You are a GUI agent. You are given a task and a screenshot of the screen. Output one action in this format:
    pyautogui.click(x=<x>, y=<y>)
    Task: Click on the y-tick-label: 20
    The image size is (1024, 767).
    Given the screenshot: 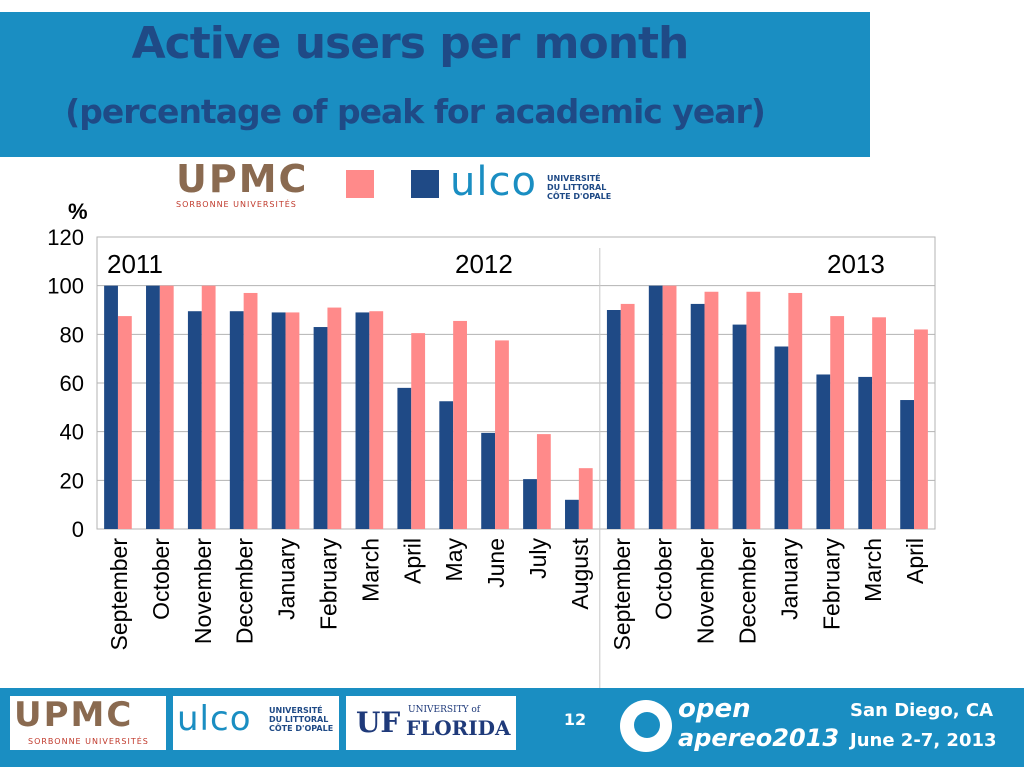 What is the action you would take?
    pyautogui.click(x=72, y=480)
    